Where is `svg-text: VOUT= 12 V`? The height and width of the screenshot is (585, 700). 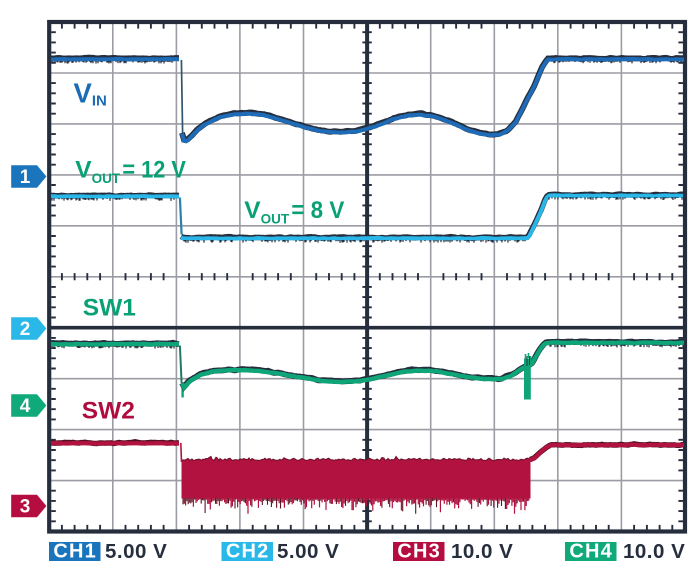
svg-text: VOUT= 12 V is located at coordinates (130, 172).